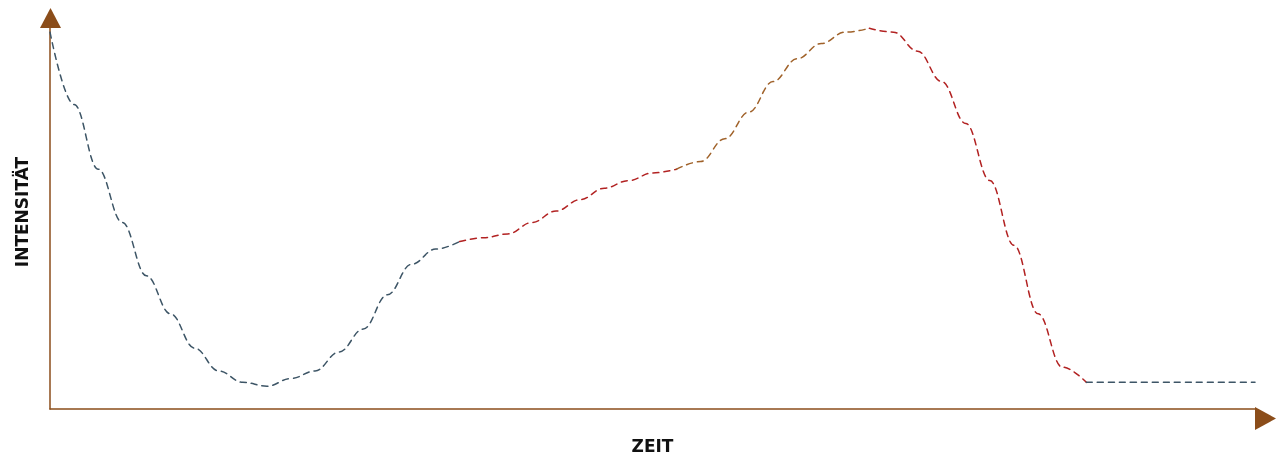 The width and height of the screenshot is (1283, 459). Describe the element at coordinates (21, 212) in the screenshot. I see `y-axis-title: INTENSITÄT` at that location.